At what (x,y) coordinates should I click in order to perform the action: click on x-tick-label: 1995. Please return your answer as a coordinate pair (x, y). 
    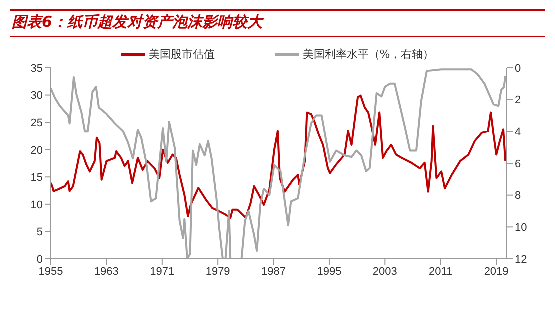
    Looking at the image, I should click on (329, 272).